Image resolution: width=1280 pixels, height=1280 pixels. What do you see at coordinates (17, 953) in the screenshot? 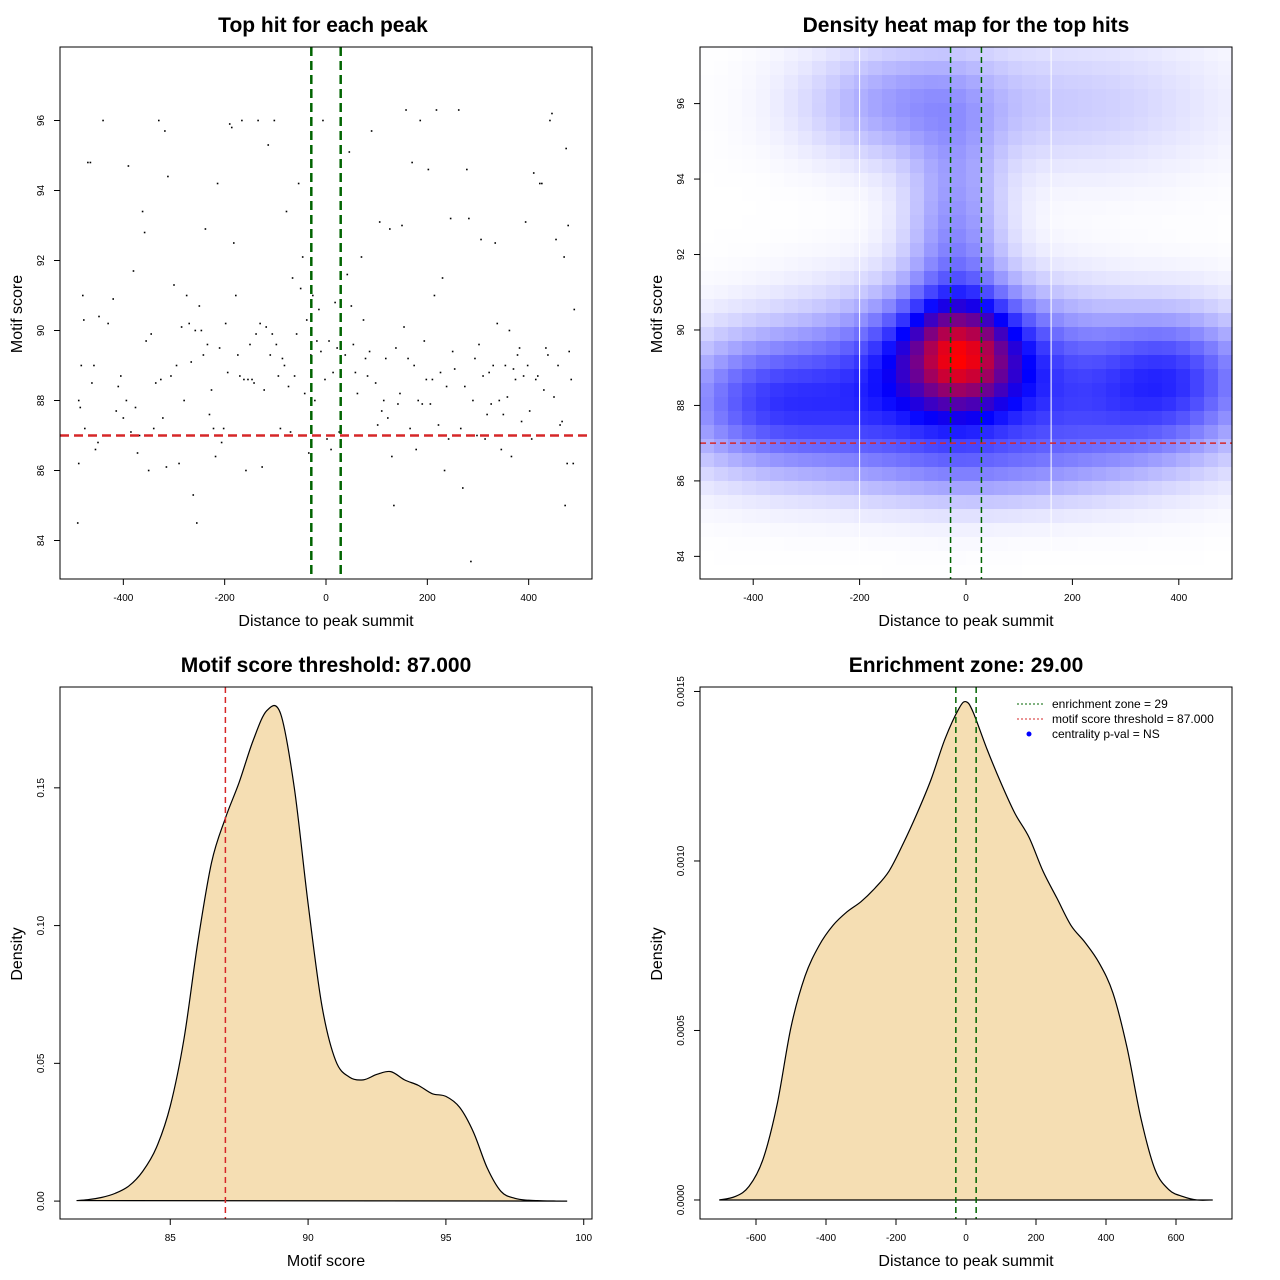
I see `score-density-ylabel: Density` at bounding box center [17, 953].